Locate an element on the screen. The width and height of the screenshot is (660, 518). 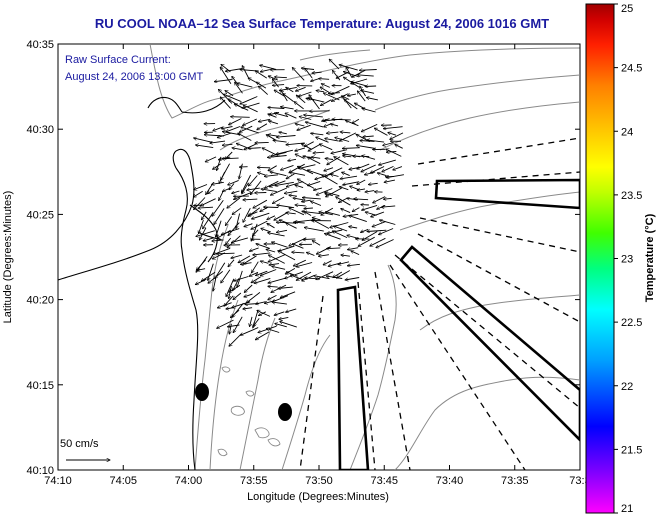
x-tick-label: 74:00 is located at coordinates (189, 481).